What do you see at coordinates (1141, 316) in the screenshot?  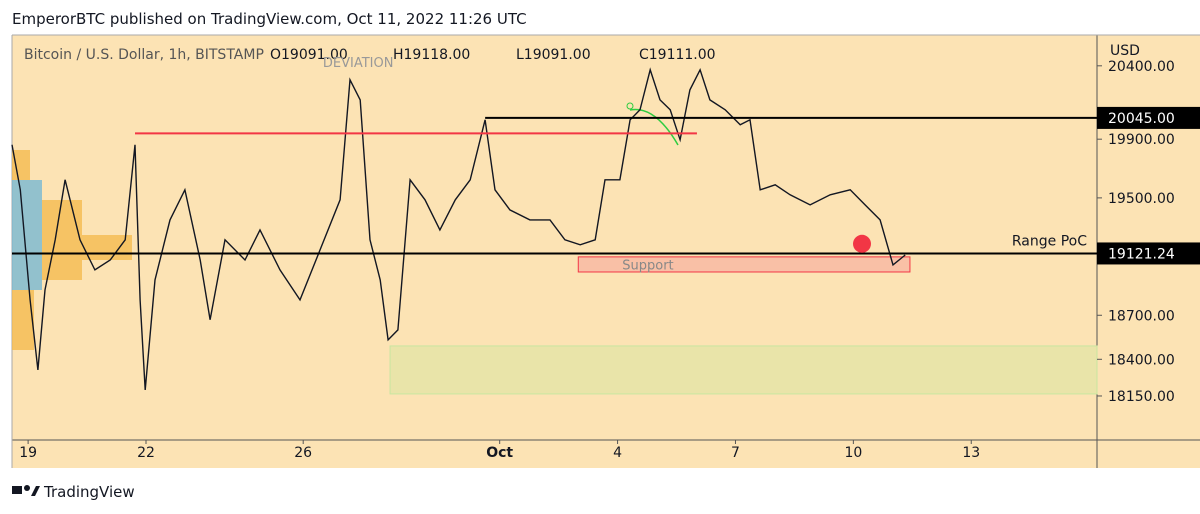 I see `y-tick-label: 18700.00` at bounding box center [1141, 316].